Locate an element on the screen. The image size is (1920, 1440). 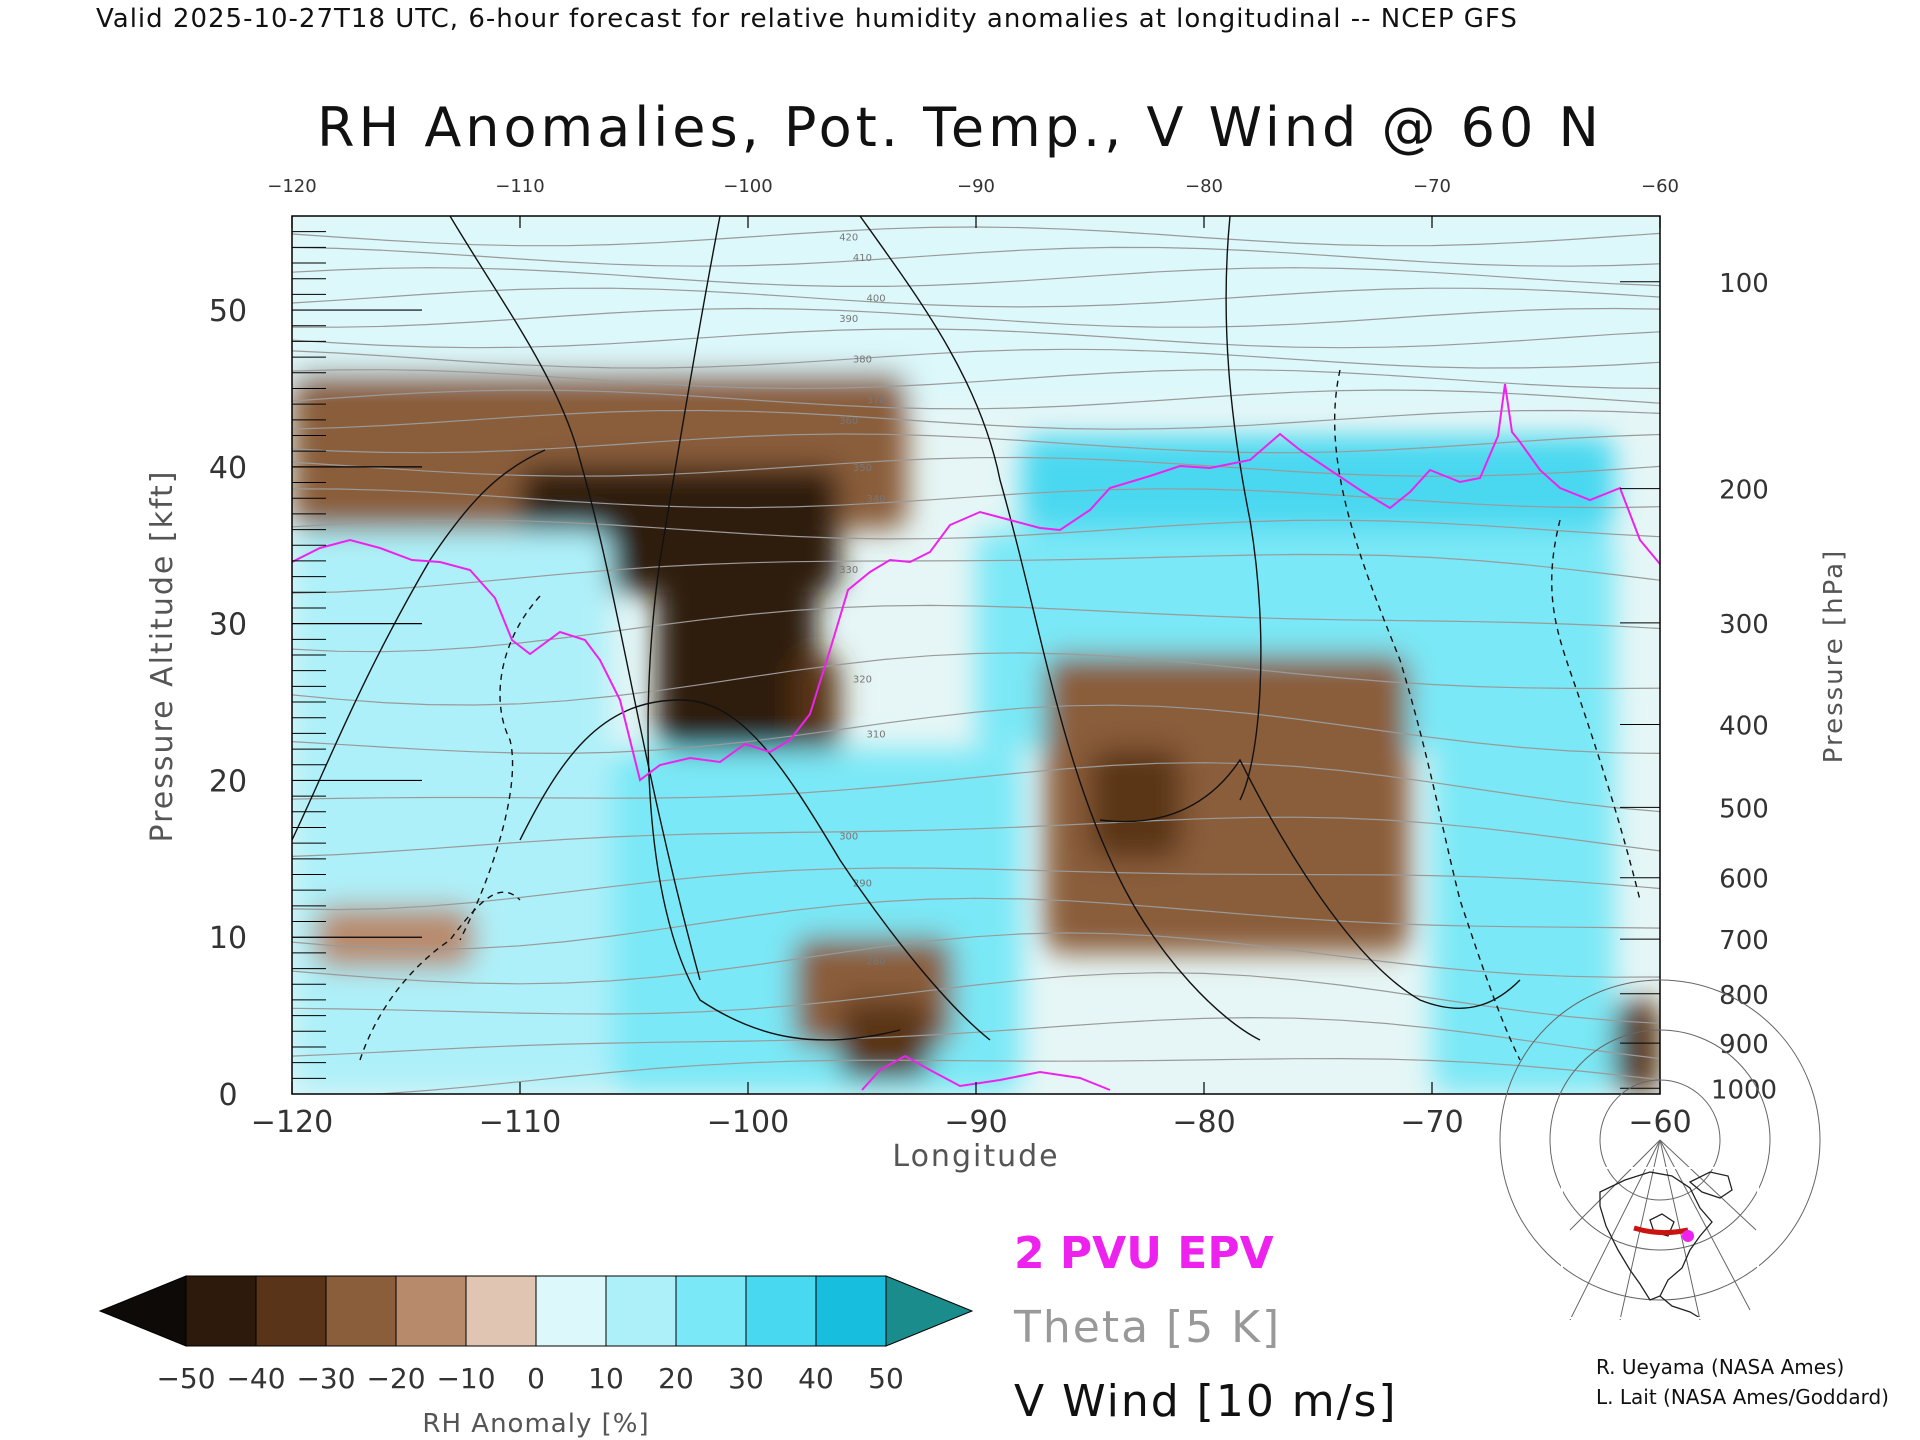
legend-theta: Theta [5 K] is located at coordinates (1148, 1327).